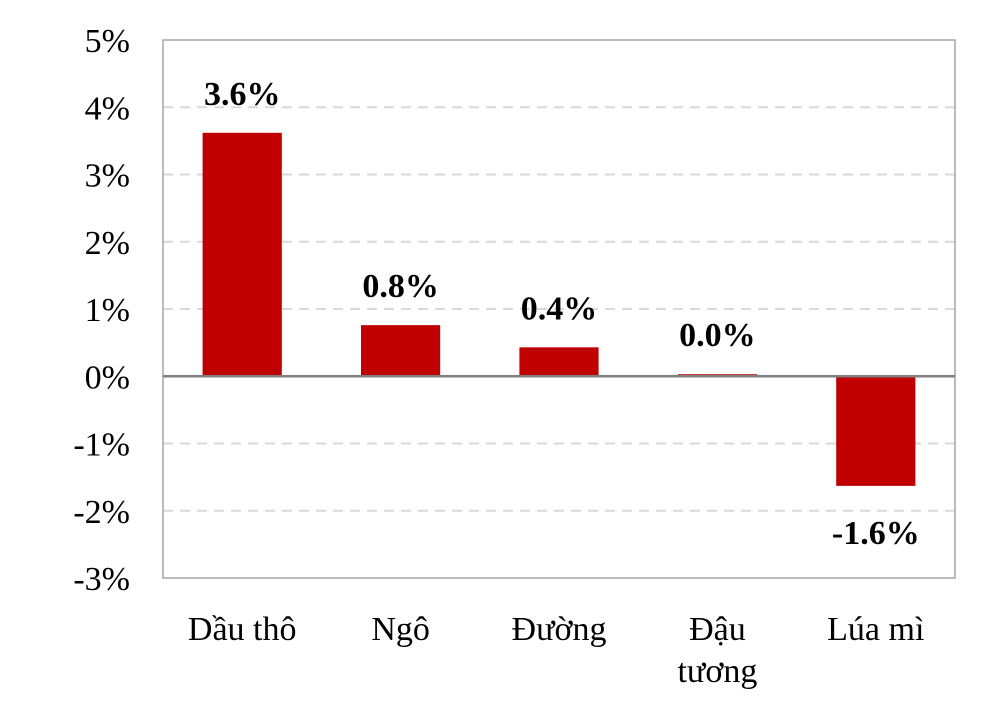 This screenshot has width=990, height=703. What do you see at coordinates (875, 629) in the screenshot?
I see `category-label: Lúa mì` at bounding box center [875, 629].